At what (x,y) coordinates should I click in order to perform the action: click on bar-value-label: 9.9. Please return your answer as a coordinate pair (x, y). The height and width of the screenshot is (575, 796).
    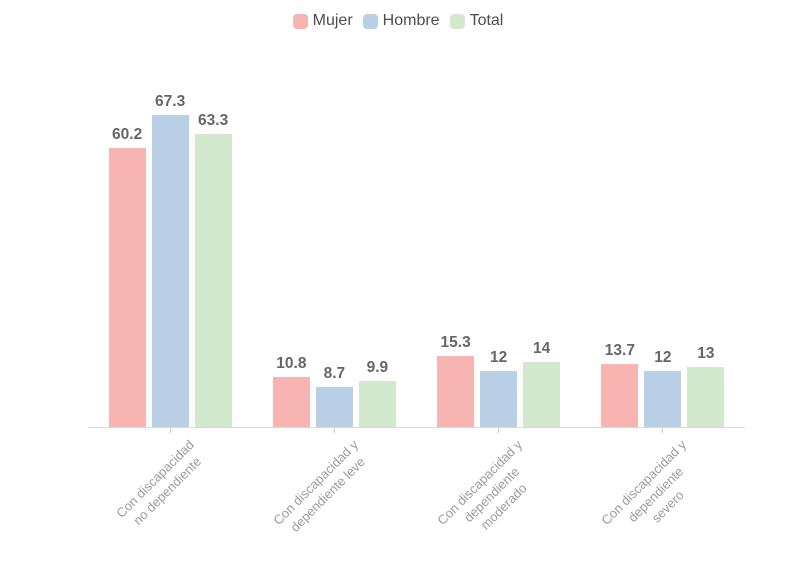
    Looking at the image, I should click on (377, 368).